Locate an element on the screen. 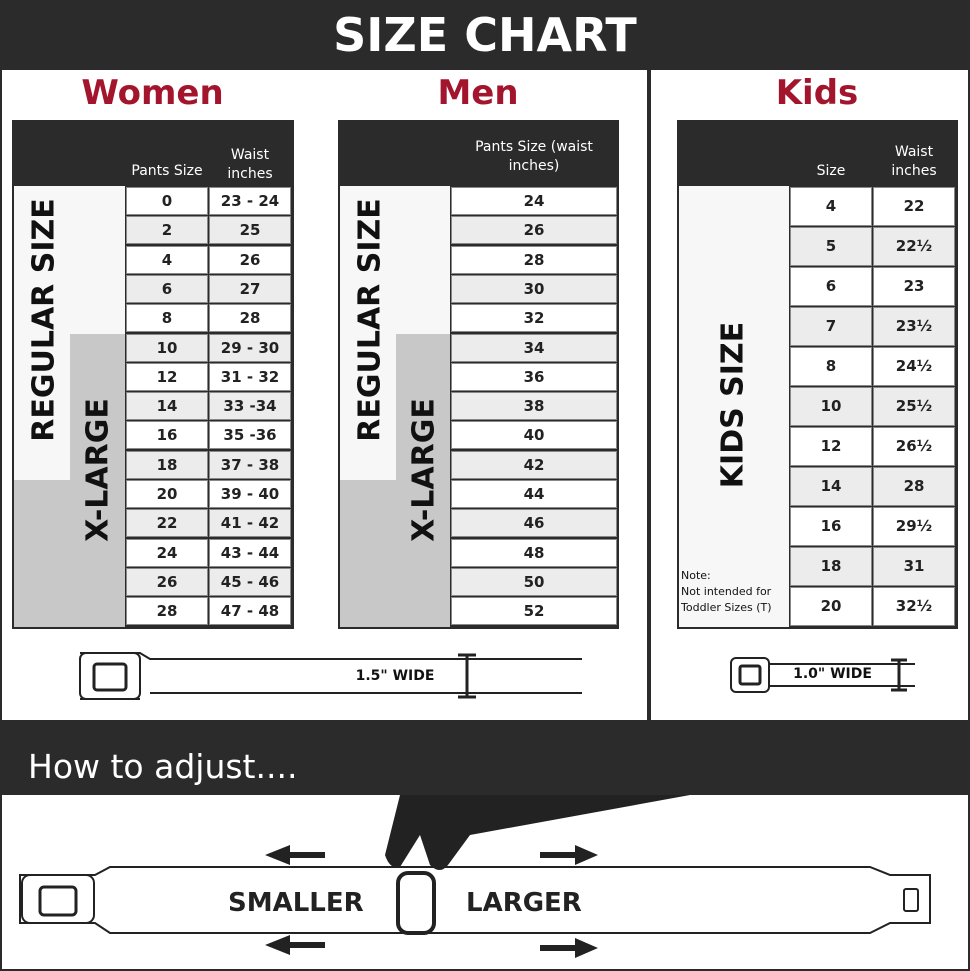 The image size is (970, 971). belt-kids-width: 1.0" WIDE is located at coordinates (832, 674).